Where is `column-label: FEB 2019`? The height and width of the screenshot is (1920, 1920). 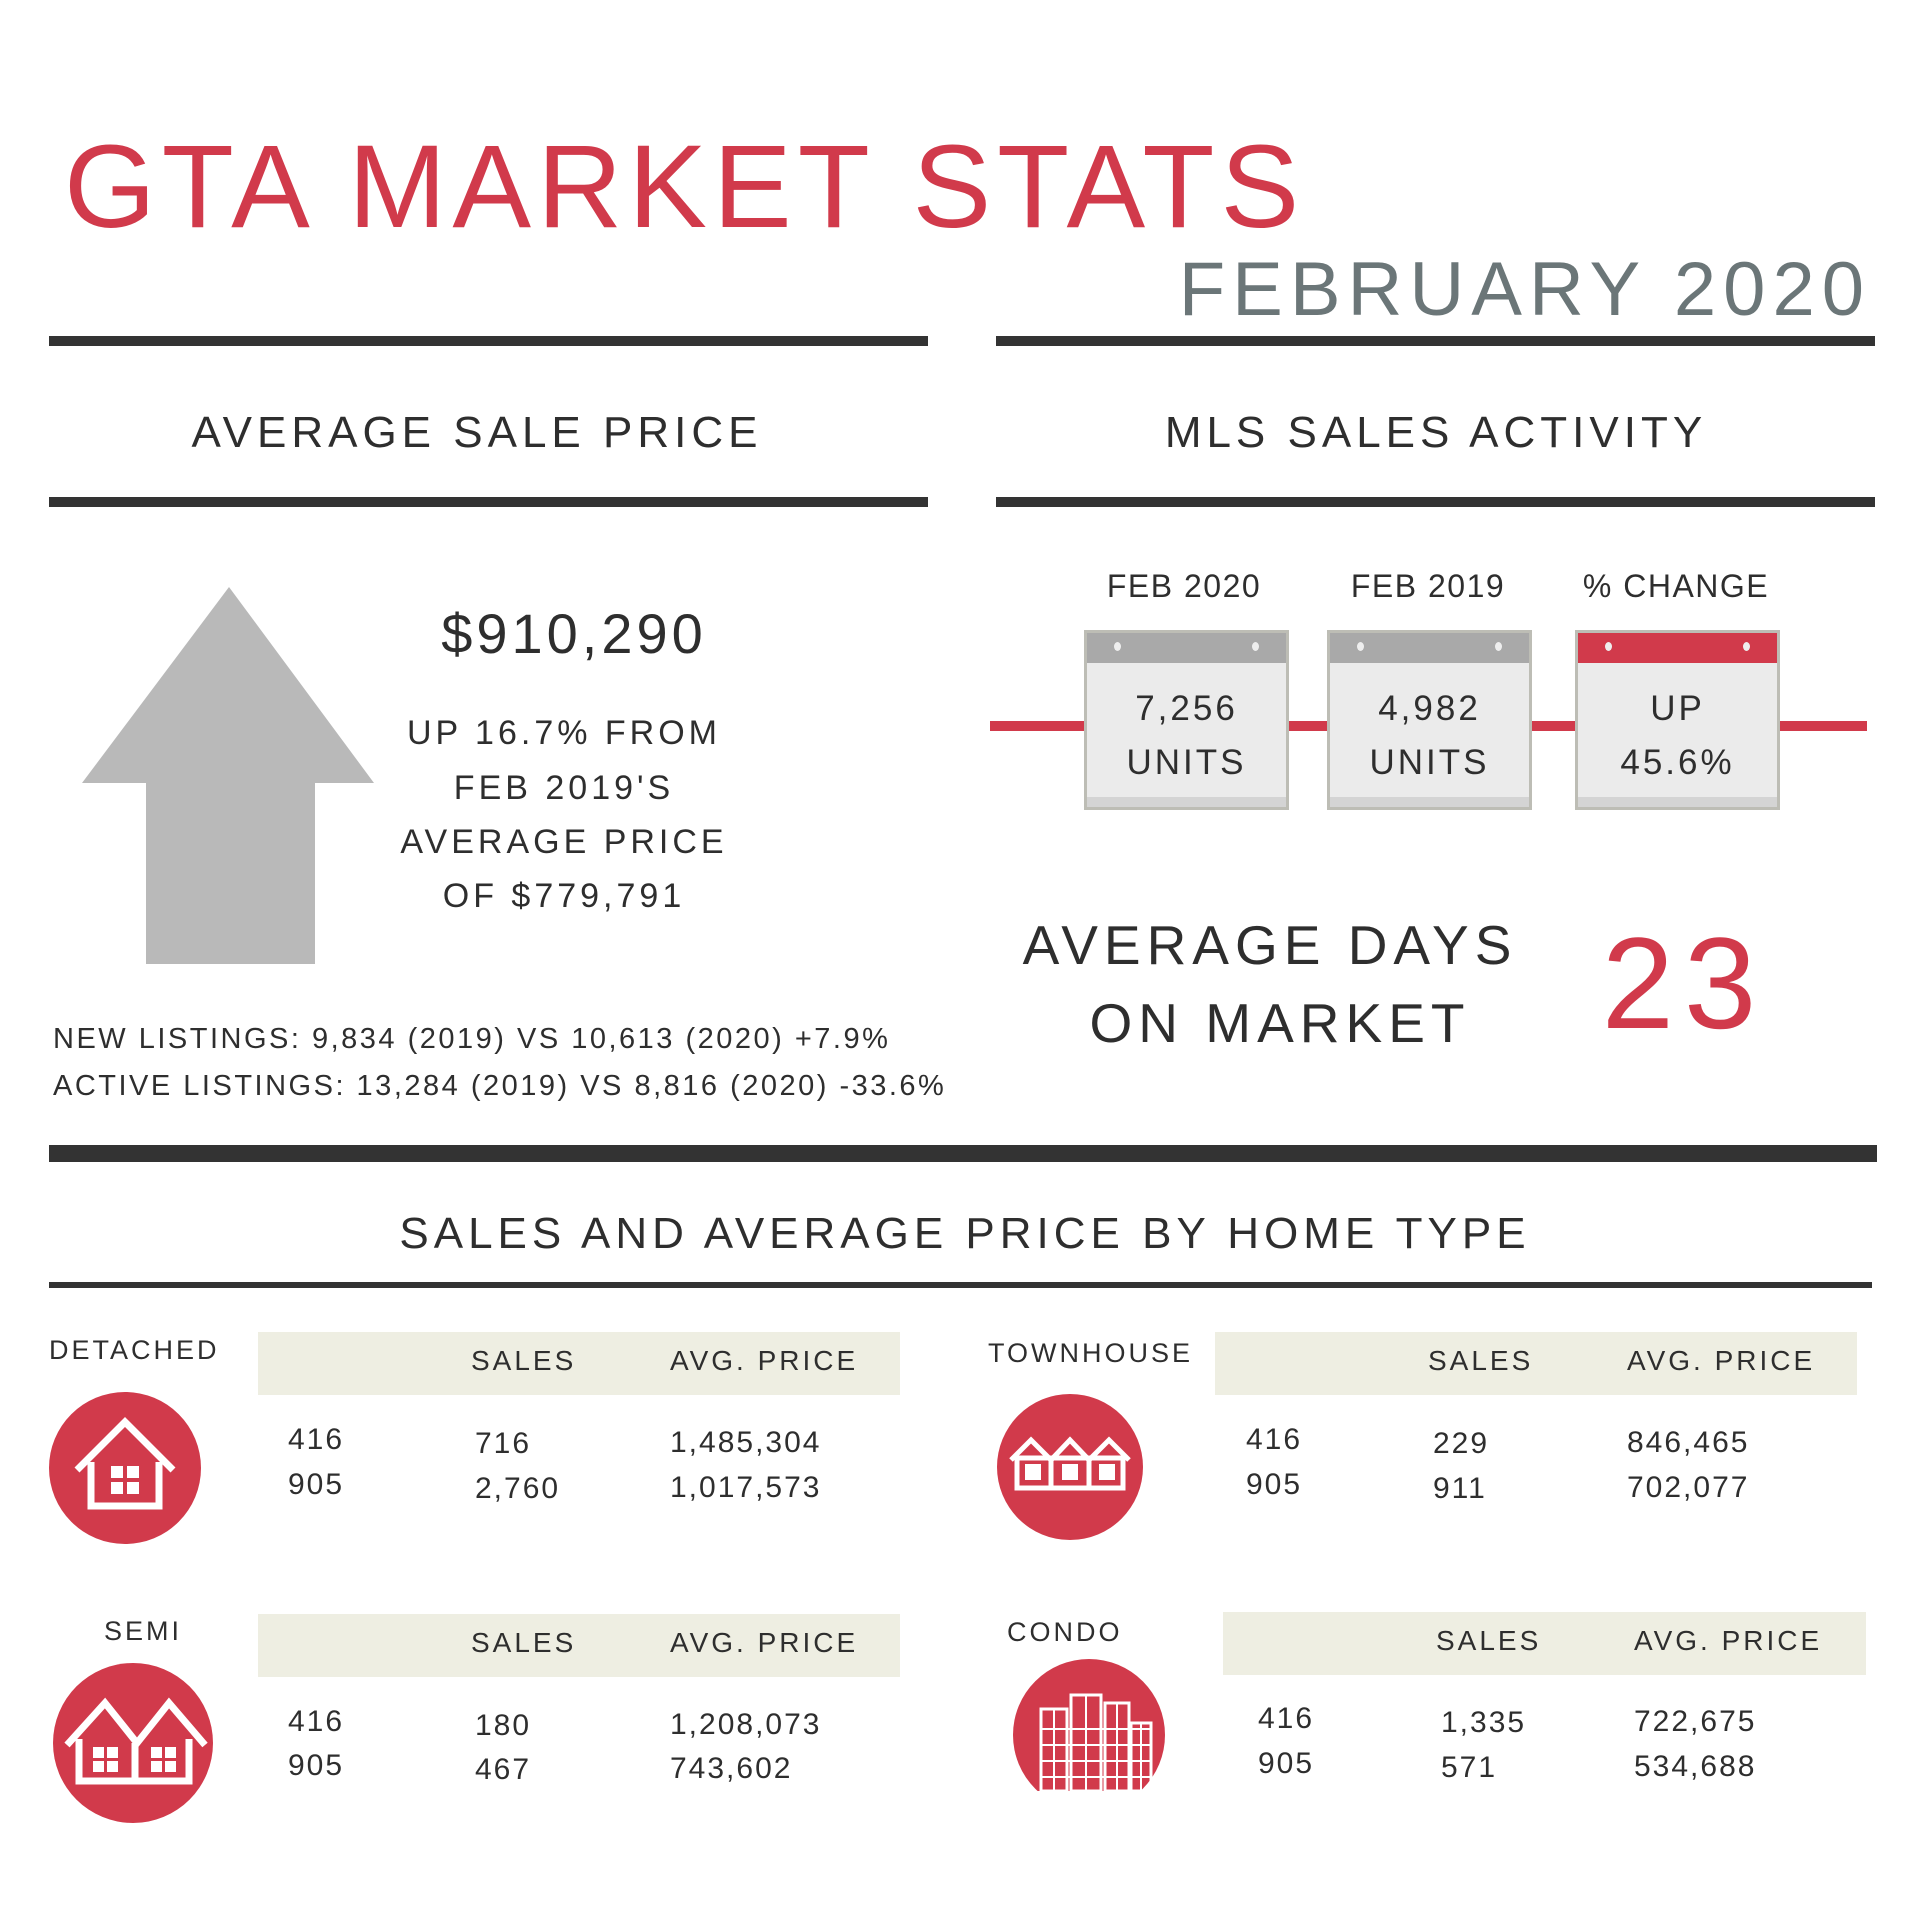
column-label: FEB 2019 is located at coordinates (1428, 586).